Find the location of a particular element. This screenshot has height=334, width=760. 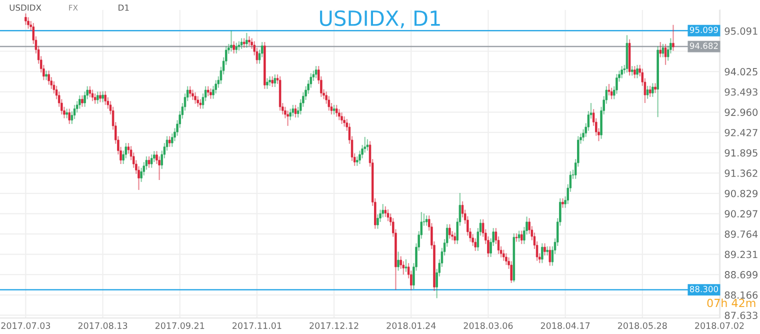

y-tick-label: 92.960 is located at coordinates (741, 112).